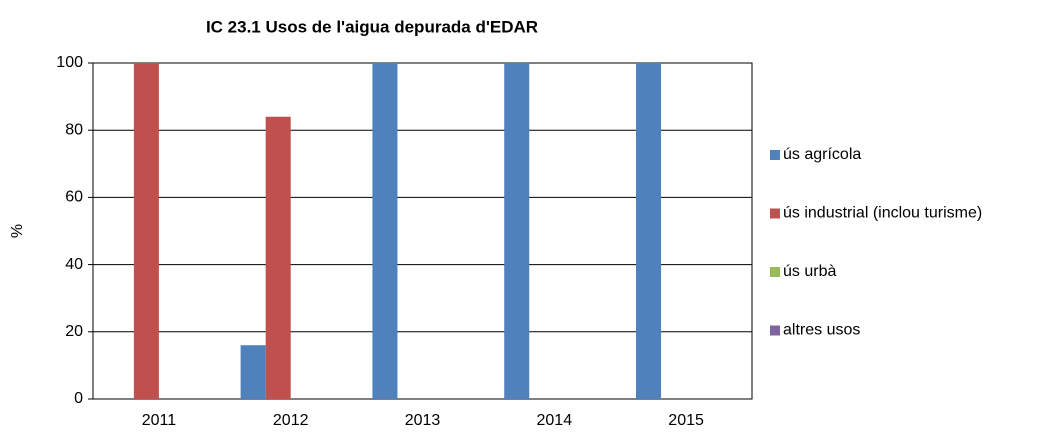 The width and height of the screenshot is (1053, 436). Describe the element at coordinates (291, 420) in the screenshot. I see `x-tick-label: 2012` at that location.